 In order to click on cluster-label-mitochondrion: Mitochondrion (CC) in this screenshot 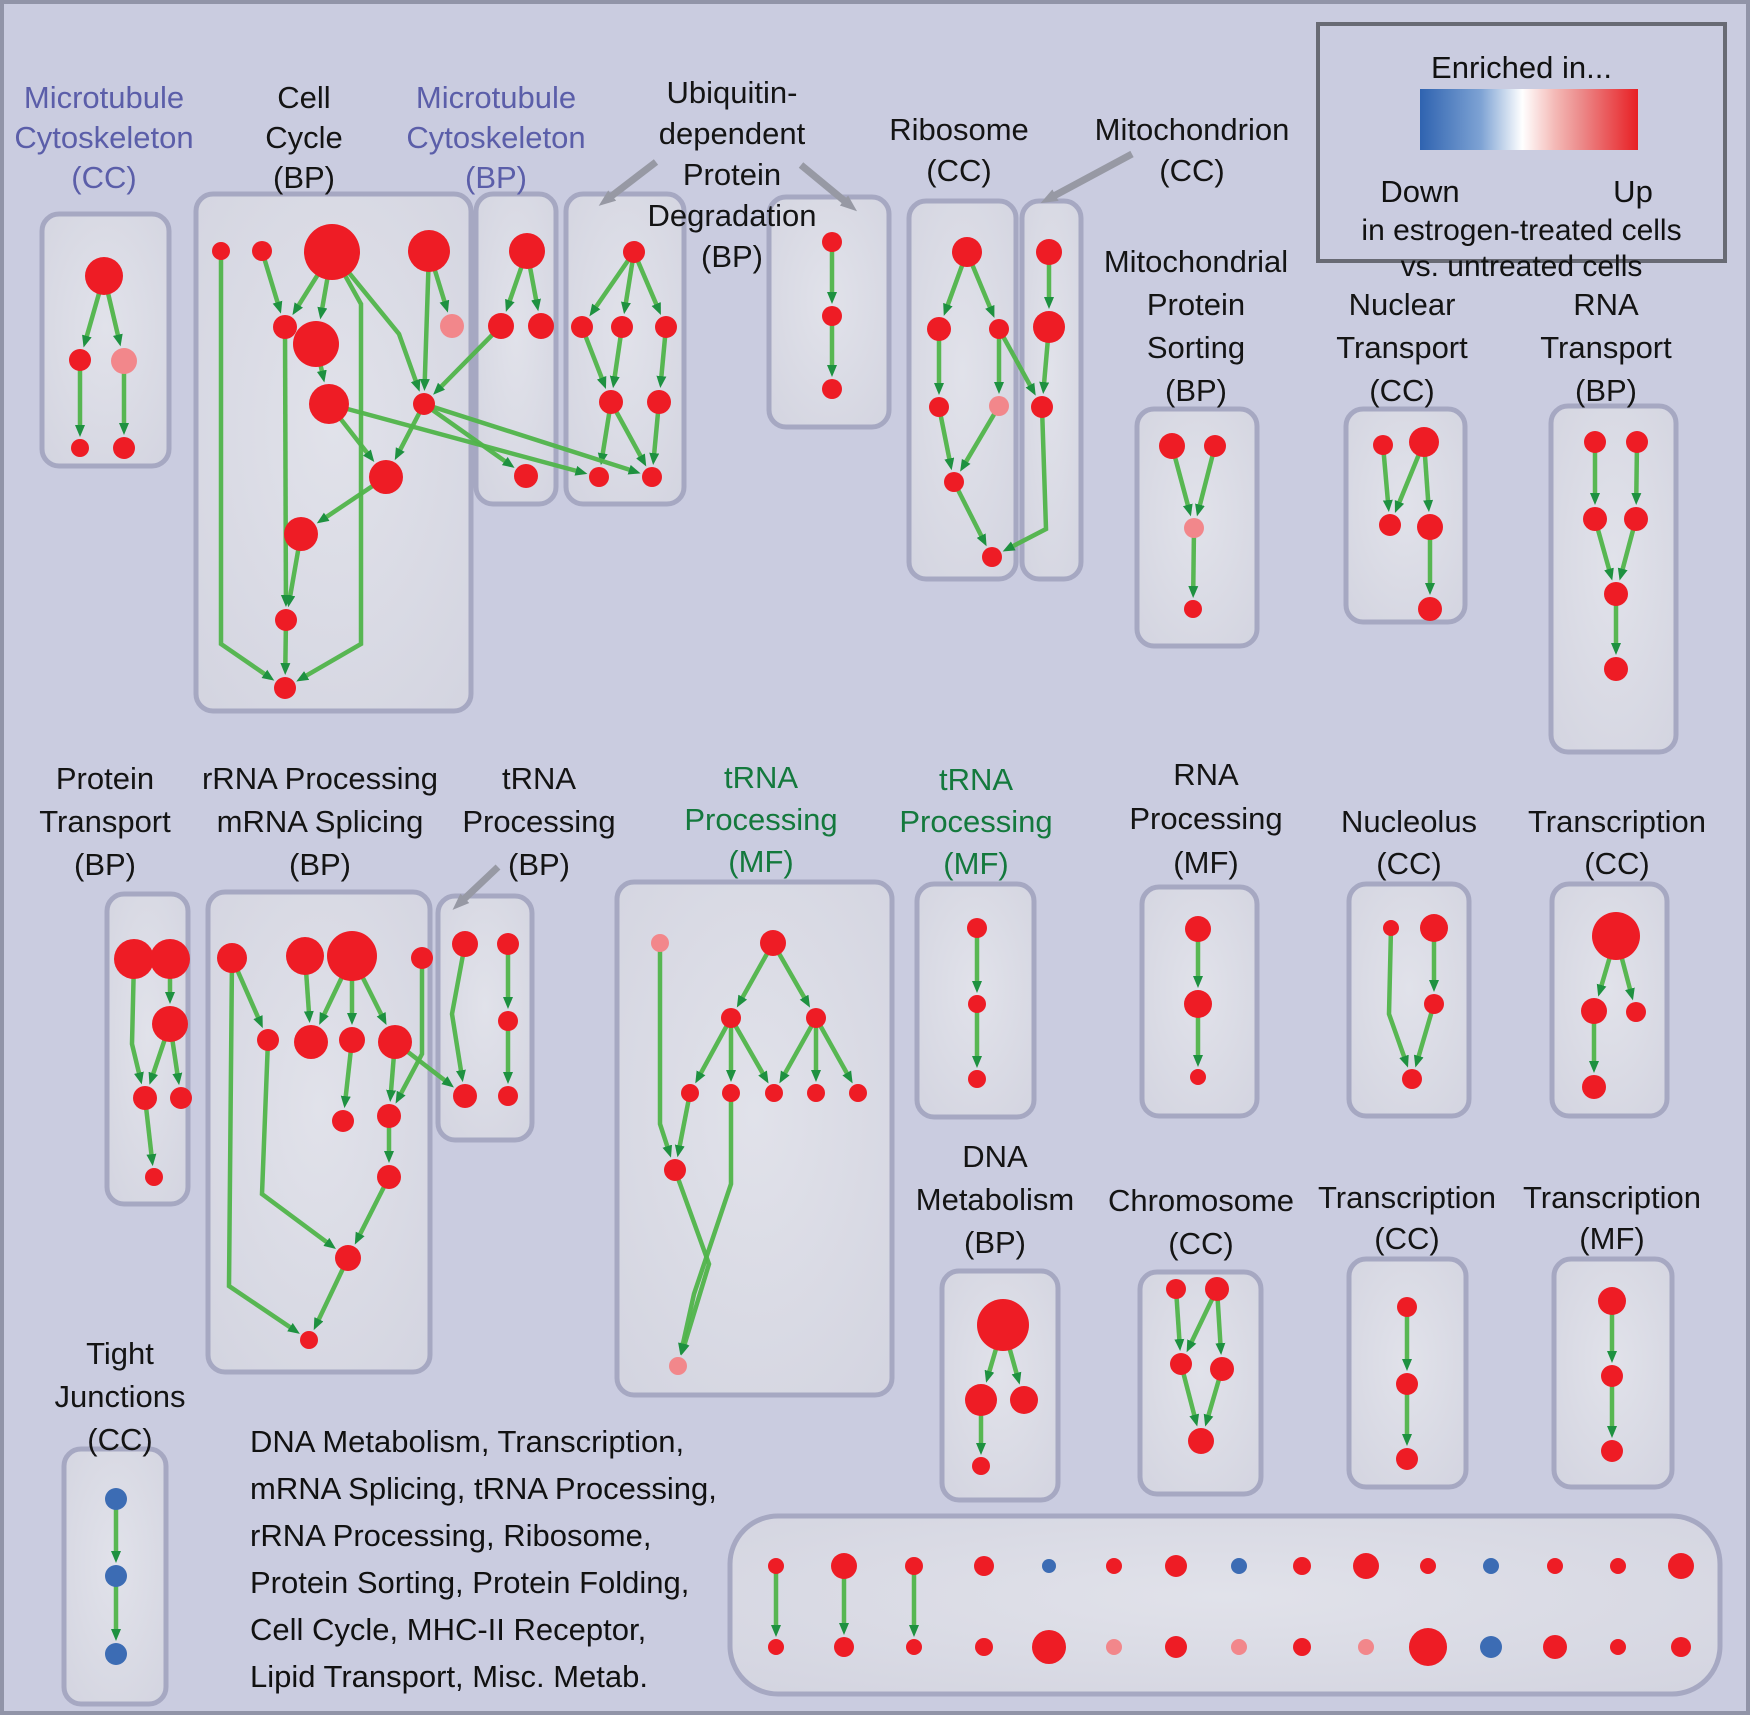, I will do `click(1192, 150)`.